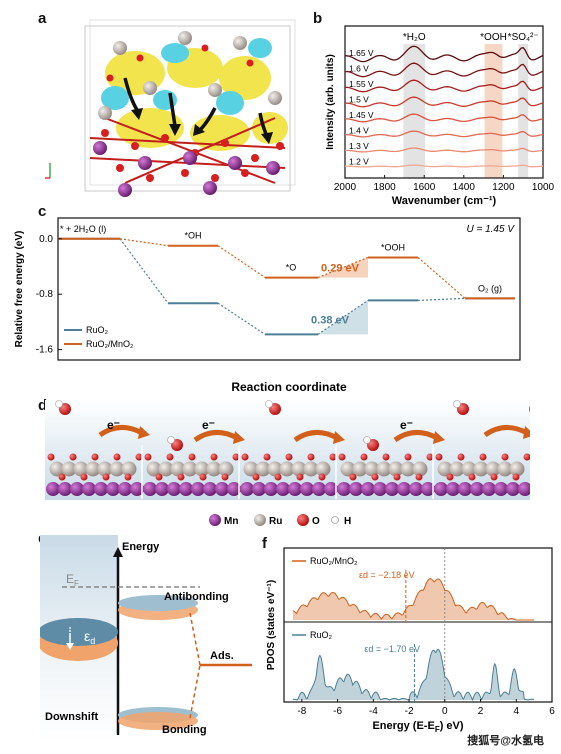  What do you see at coordinates (345, 187) in the screenshot?
I see `xtick-label-b-0: 2000` at bounding box center [345, 187].